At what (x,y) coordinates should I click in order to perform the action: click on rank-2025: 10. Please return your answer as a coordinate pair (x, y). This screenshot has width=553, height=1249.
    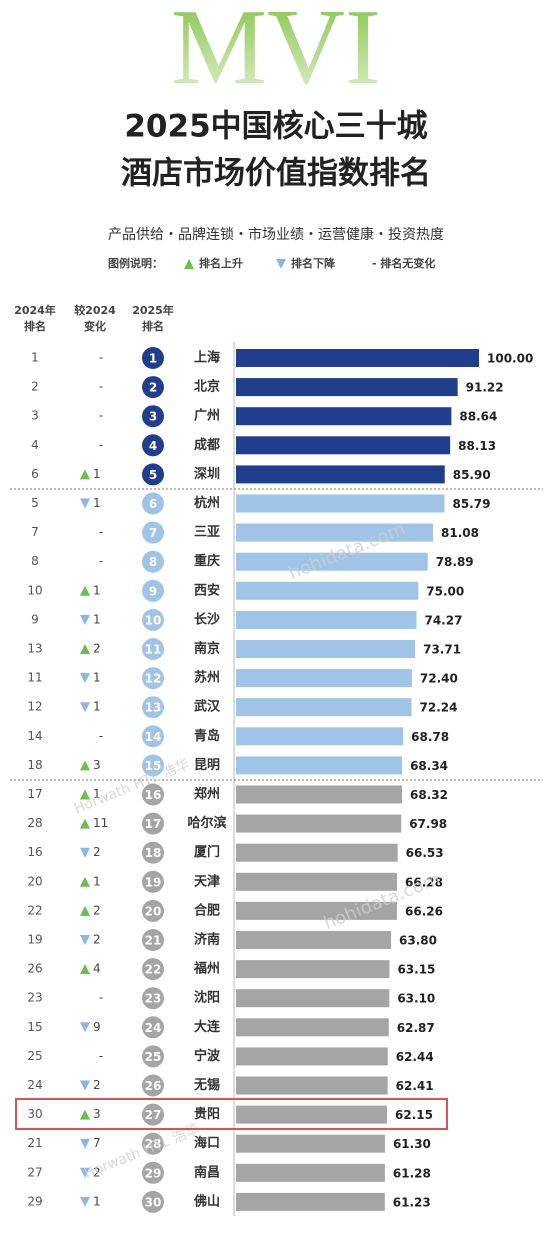
    Looking at the image, I should click on (153, 620).